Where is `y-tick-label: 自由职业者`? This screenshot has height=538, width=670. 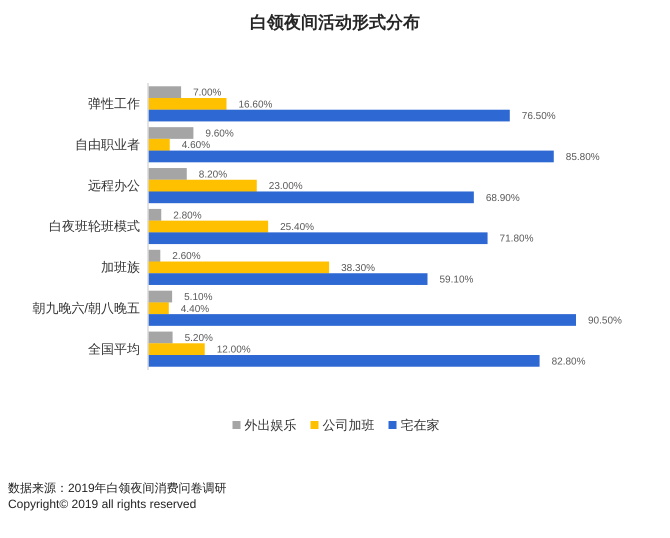
y-tick-label: 自由职业者 is located at coordinates (107, 144).